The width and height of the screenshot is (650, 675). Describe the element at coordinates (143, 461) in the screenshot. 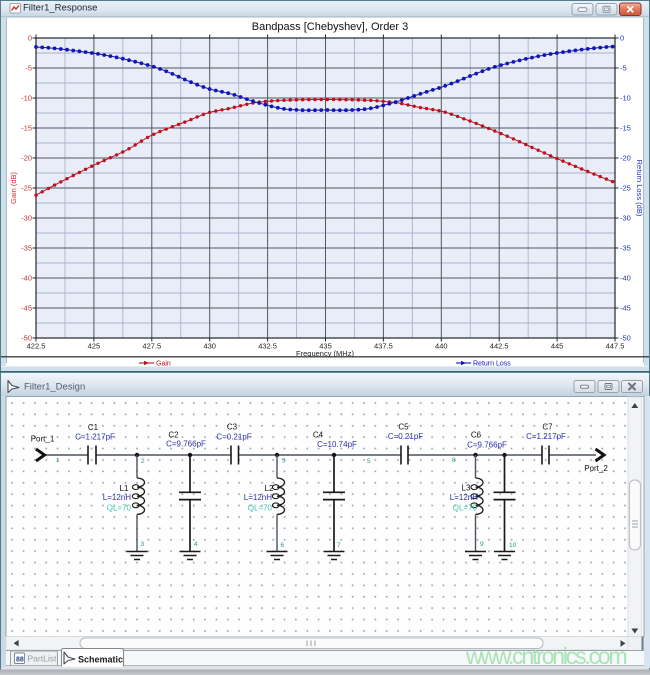

I see `svg-text: 2` at that location.